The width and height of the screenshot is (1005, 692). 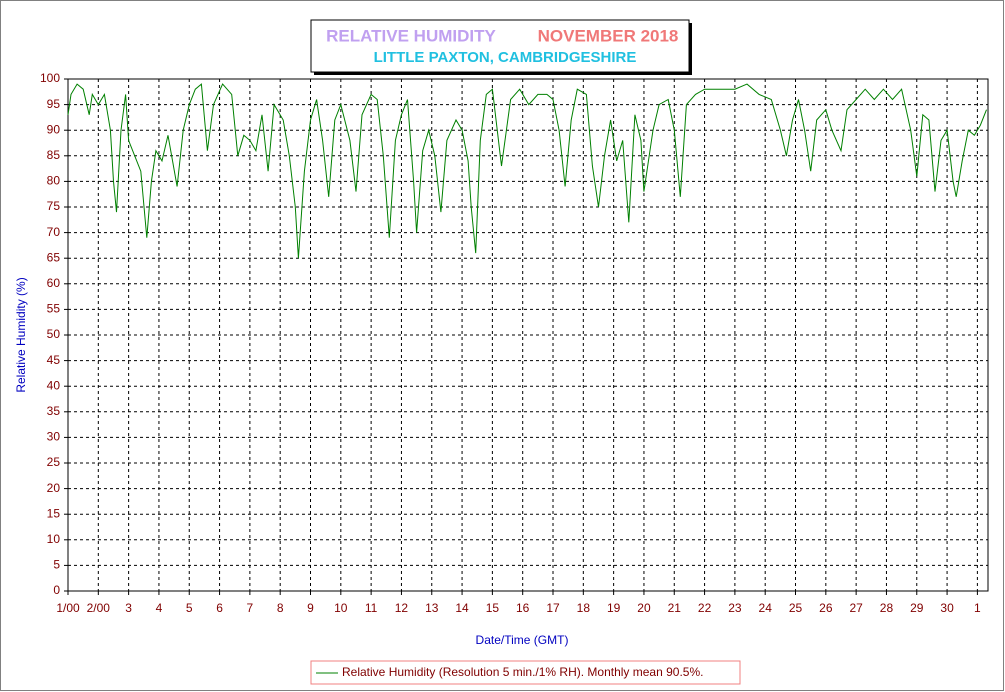 What do you see at coordinates (54, 462) in the screenshot?
I see `y-tick-label: 25` at bounding box center [54, 462].